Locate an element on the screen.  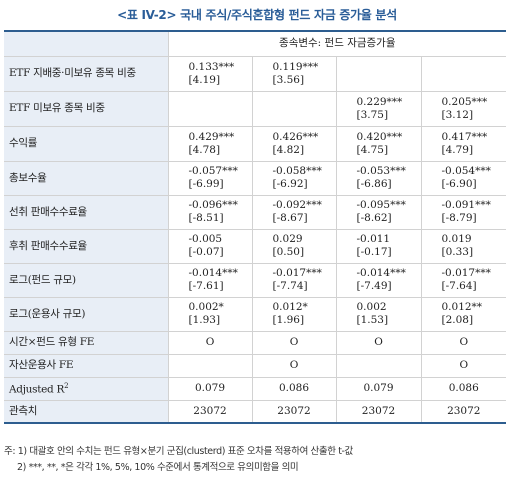
coef-cell: -0.011 [-0.17] is located at coordinates (378, 246).